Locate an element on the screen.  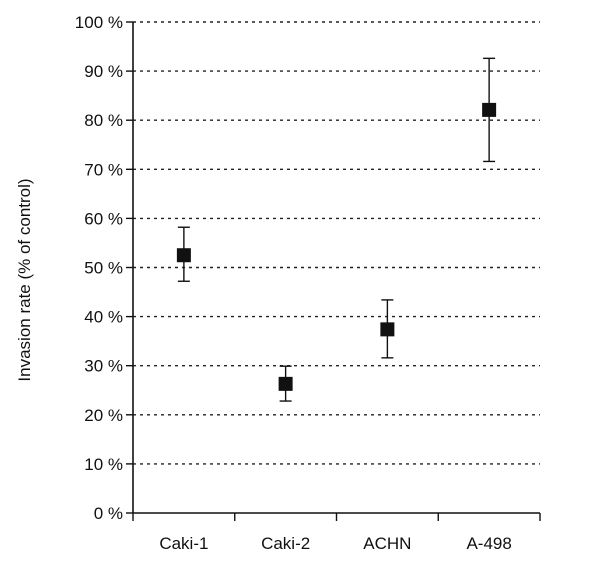
y-axis-label: Invasion rate (% of control) is located at coordinates (24, 279).